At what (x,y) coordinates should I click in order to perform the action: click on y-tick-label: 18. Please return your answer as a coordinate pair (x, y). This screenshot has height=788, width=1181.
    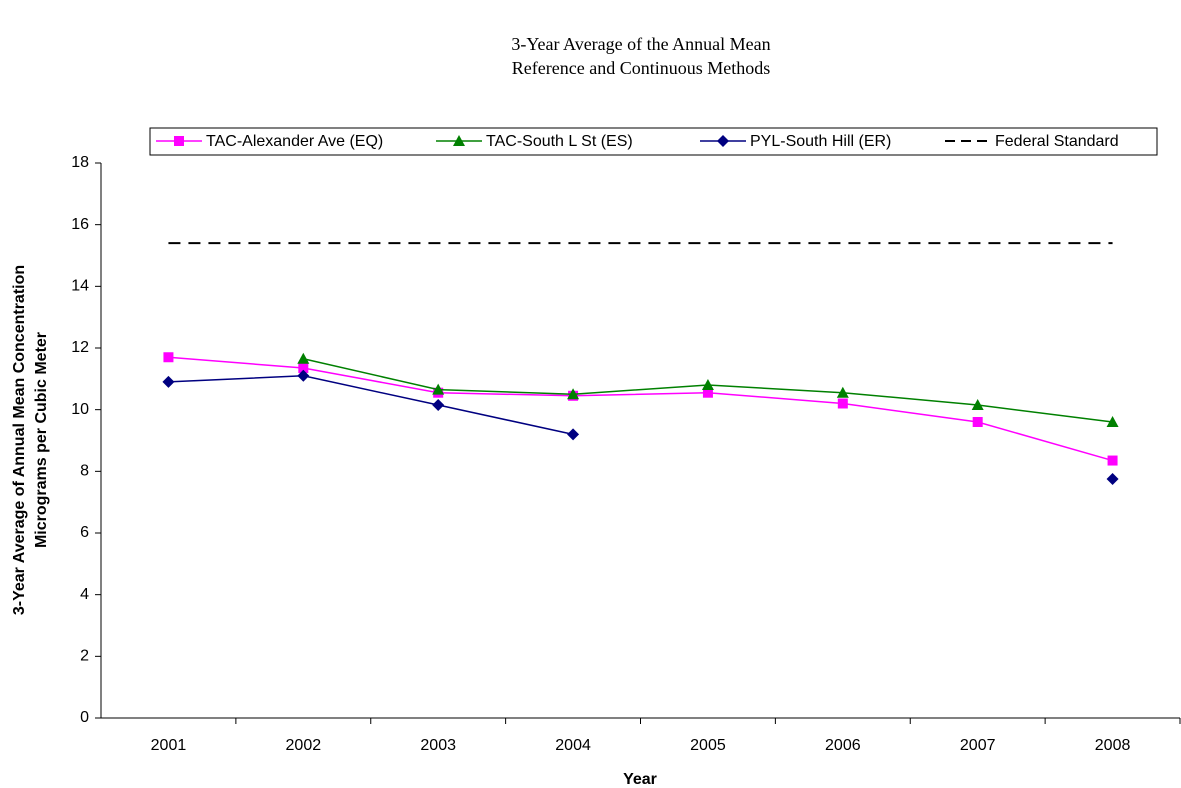
    Looking at the image, I should click on (80, 162).